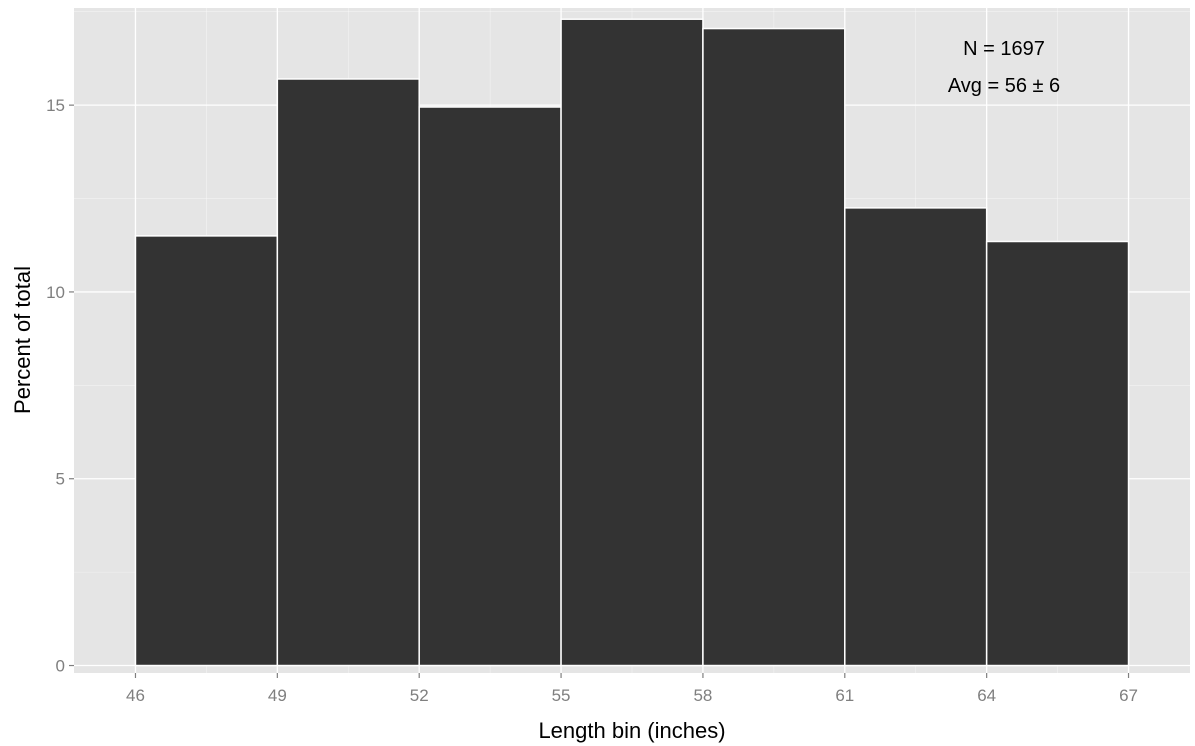  I want to click on y-axis-ticks: 0 5 10 15, so click(60, 386).